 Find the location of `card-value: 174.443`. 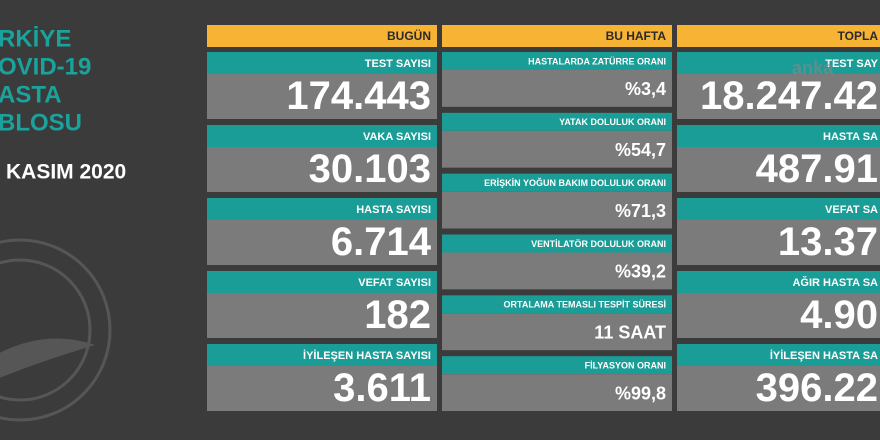

card-value: 174.443 is located at coordinates (358, 96).